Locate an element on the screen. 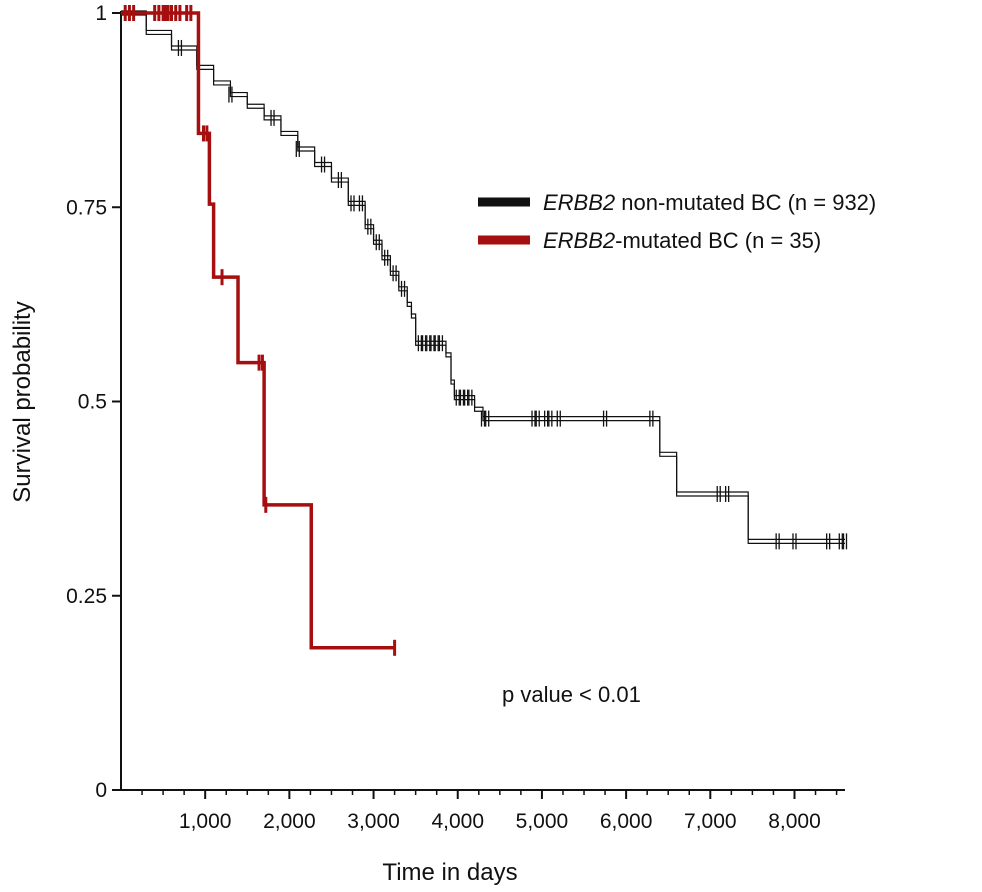 The height and width of the screenshot is (892, 982). x-tick-label: 3,000 is located at coordinates (373, 821).